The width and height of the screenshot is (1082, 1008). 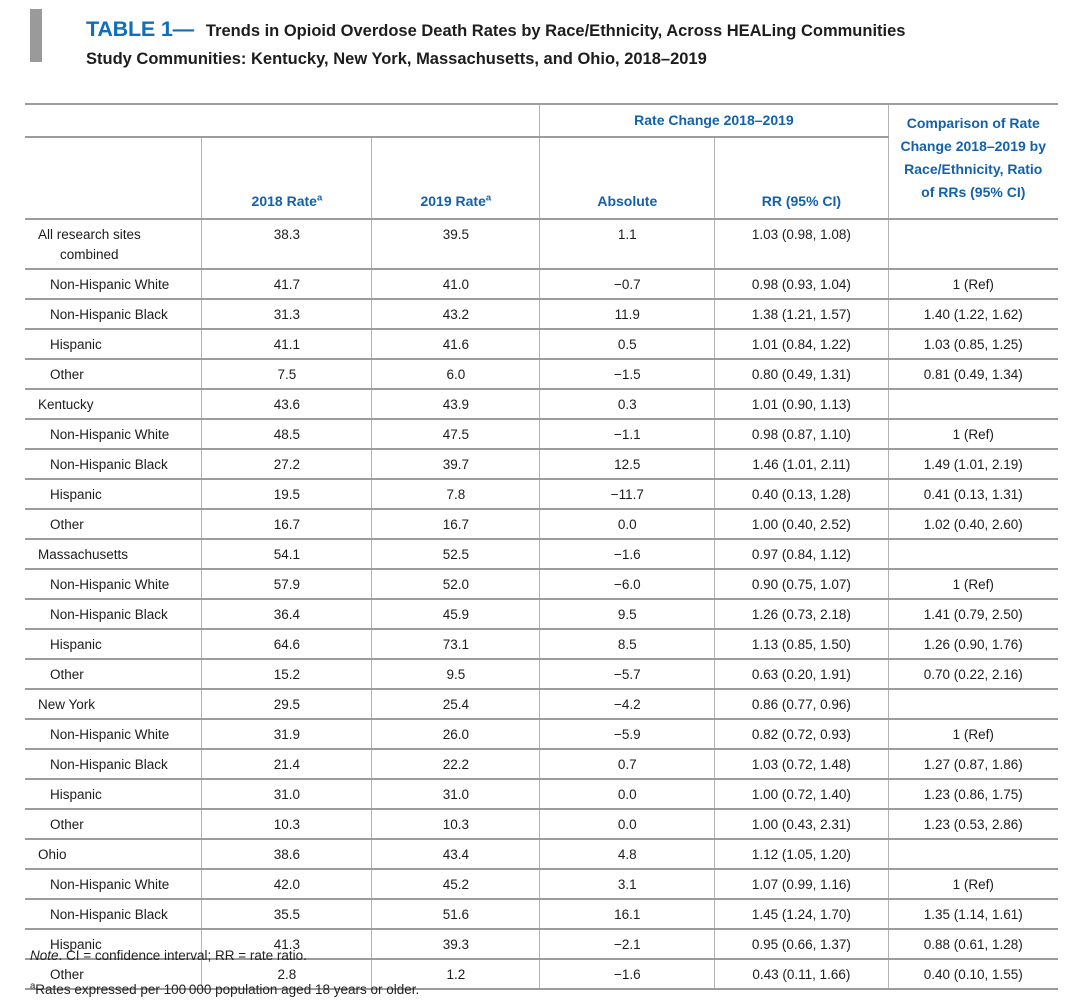 What do you see at coordinates (455, 673) in the screenshot?
I see `data-cell: 9.5` at bounding box center [455, 673].